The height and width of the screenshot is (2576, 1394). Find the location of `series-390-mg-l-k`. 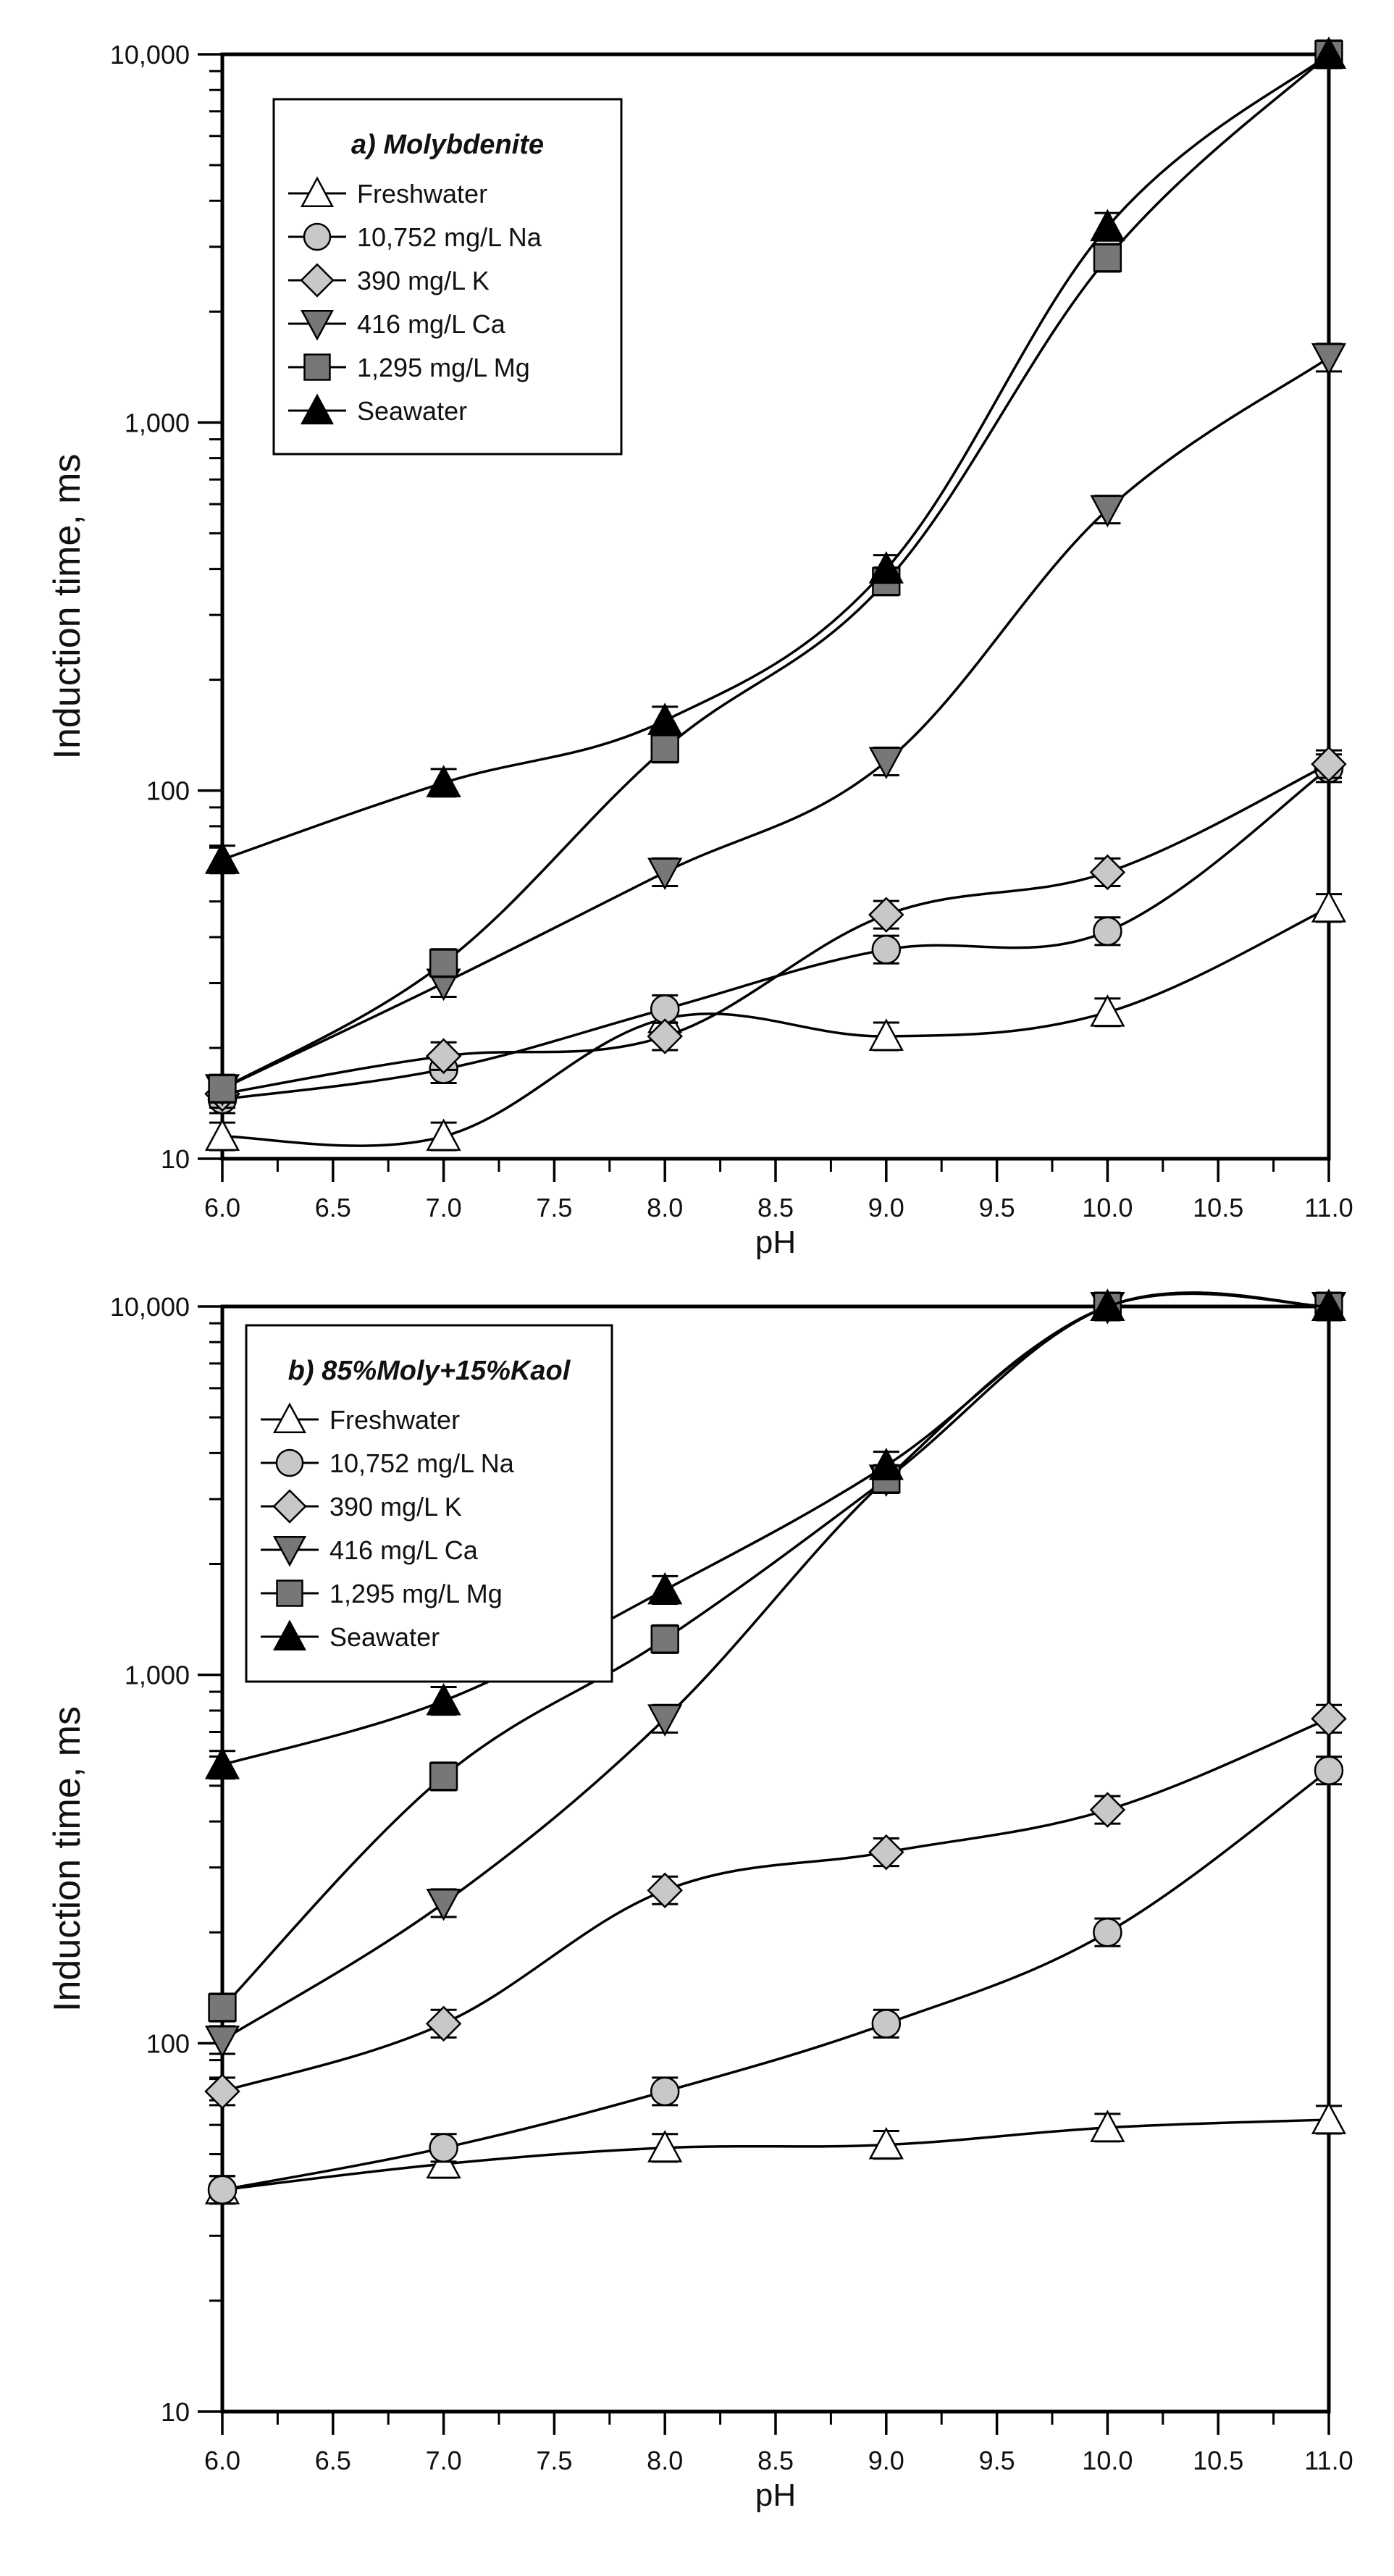

series-390-mg-l-k is located at coordinates (775, 929).